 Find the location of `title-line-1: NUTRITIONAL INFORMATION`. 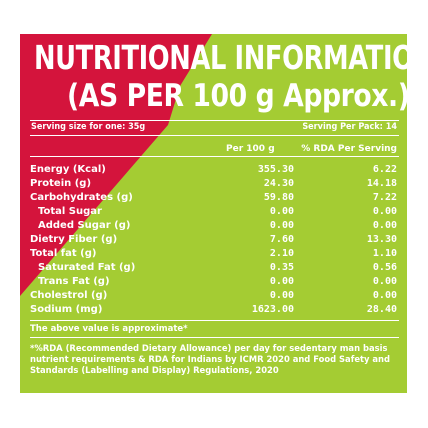

title-line-1: NUTRITIONAL INFORMATION is located at coordinates (220, 57).